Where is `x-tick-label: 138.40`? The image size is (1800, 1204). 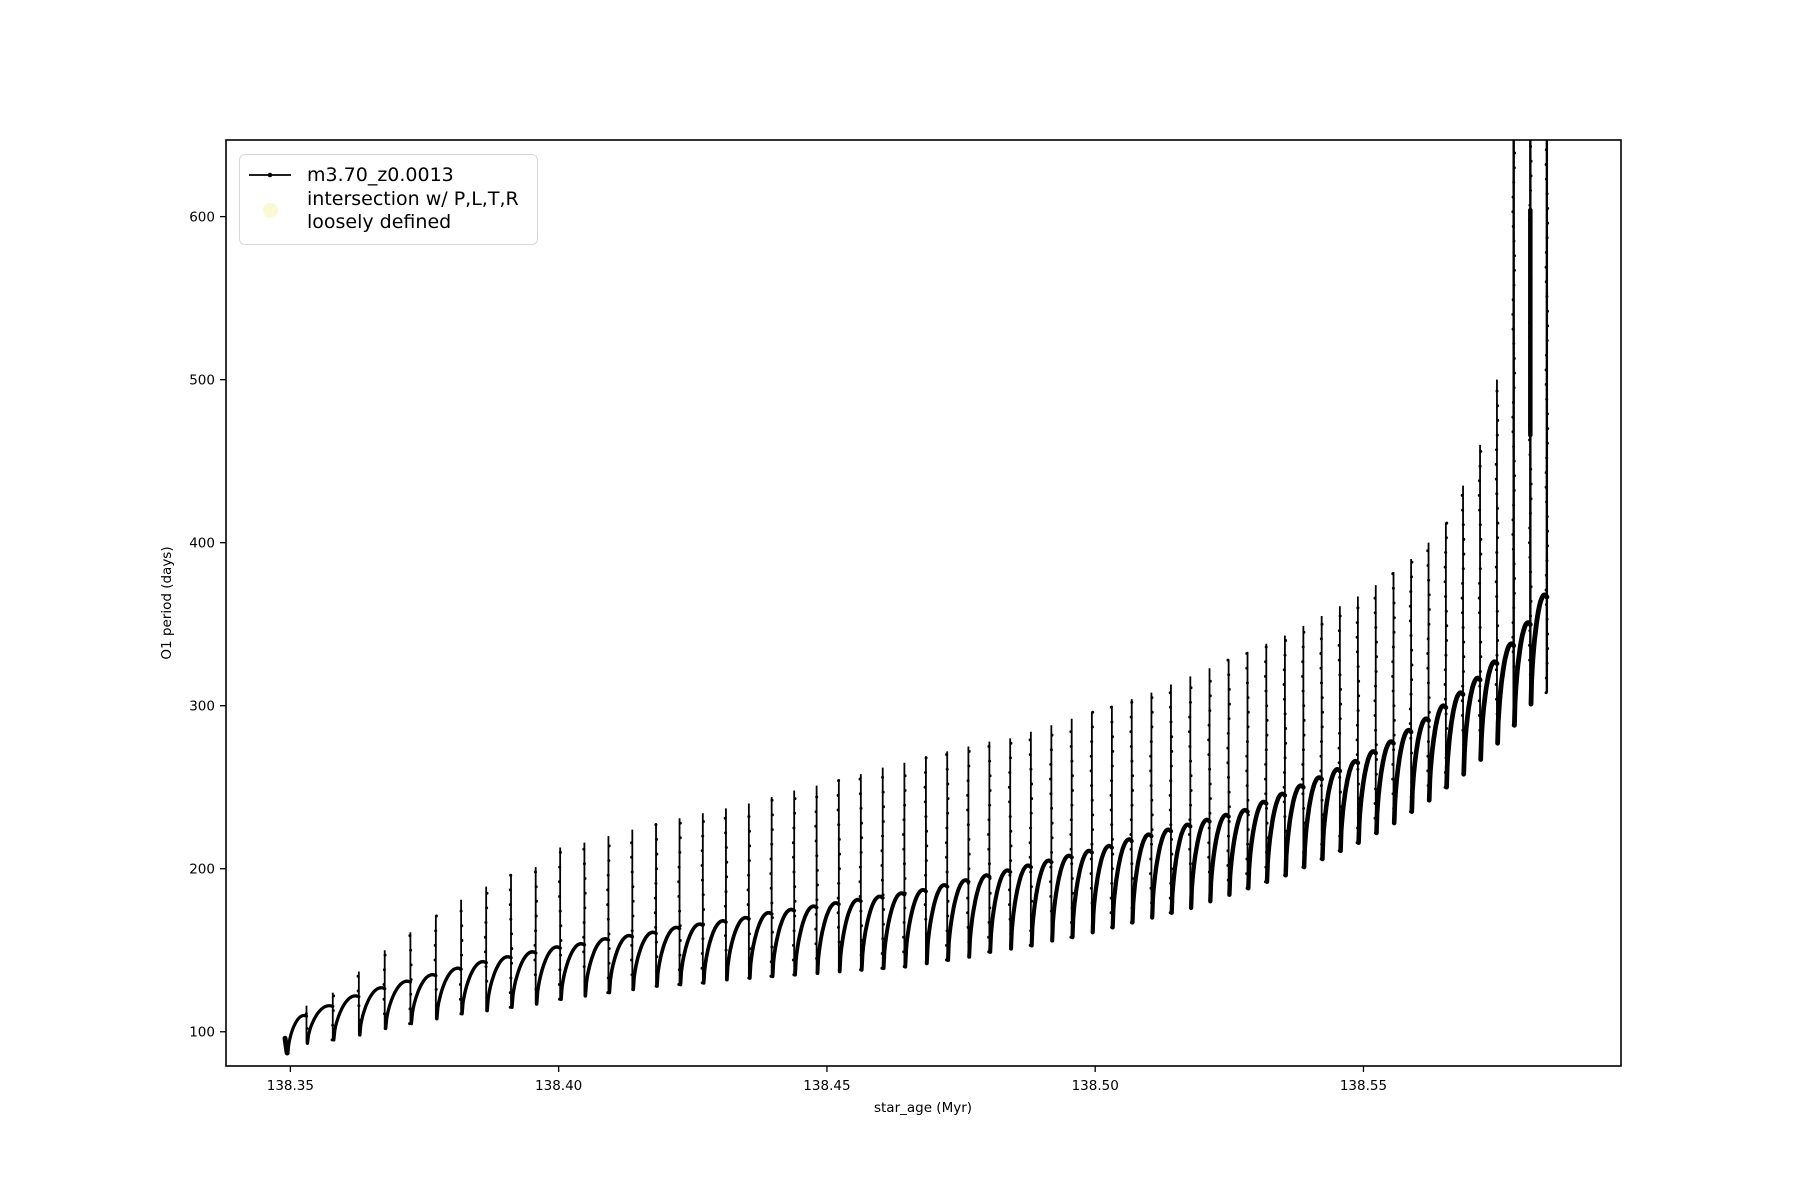 x-tick-label: 138.40 is located at coordinates (558, 1086).